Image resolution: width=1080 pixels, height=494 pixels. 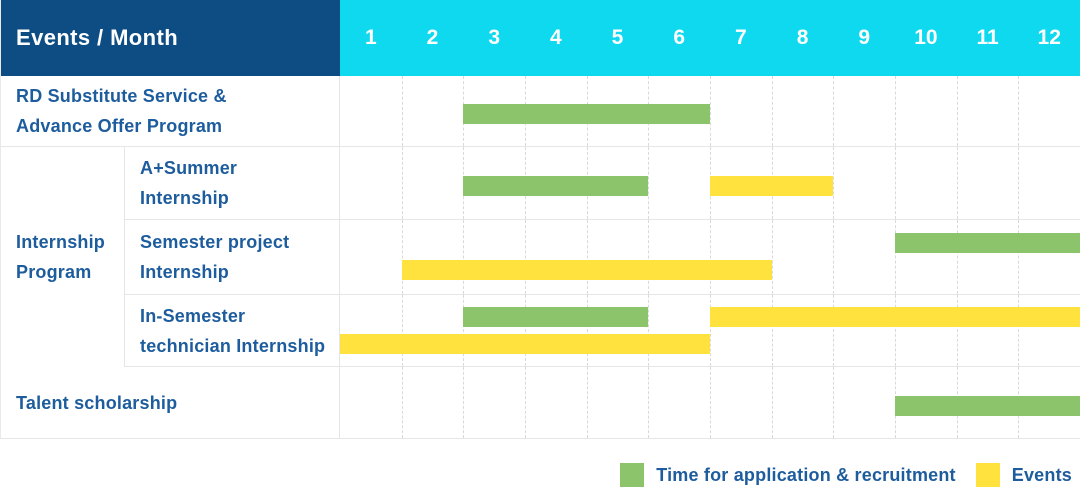 I want to click on label-line: Semester project, so click(x=215, y=242).